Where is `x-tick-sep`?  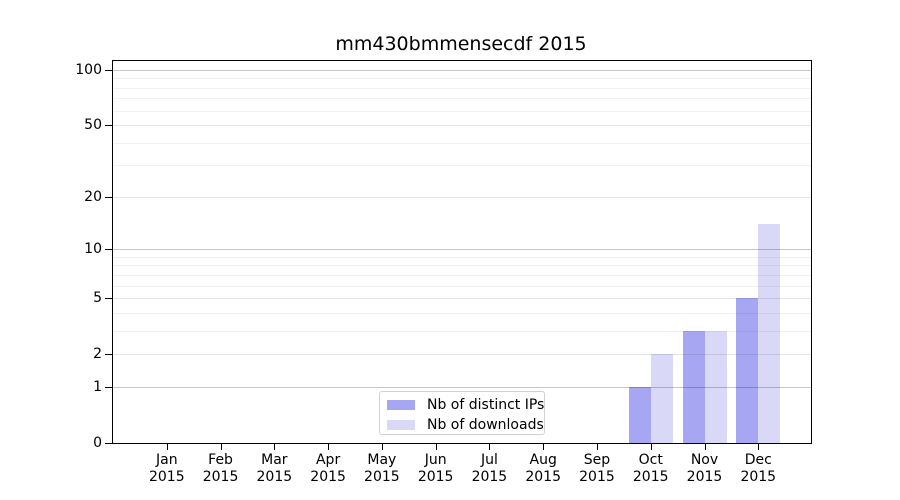 x-tick-sep is located at coordinates (597, 446).